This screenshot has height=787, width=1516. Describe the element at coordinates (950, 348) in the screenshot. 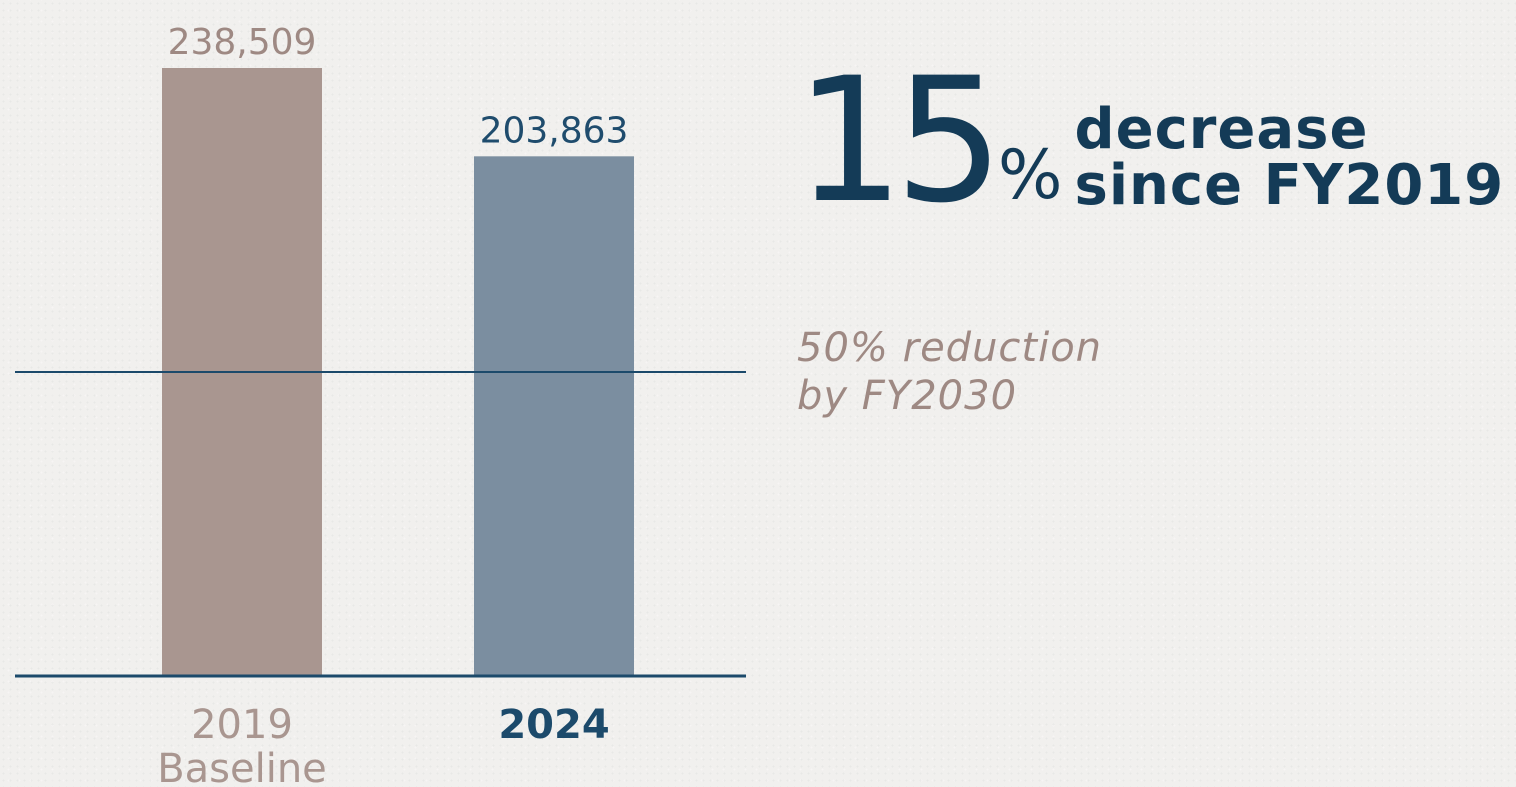

I see `target-note-line1: 50% reduction` at that location.